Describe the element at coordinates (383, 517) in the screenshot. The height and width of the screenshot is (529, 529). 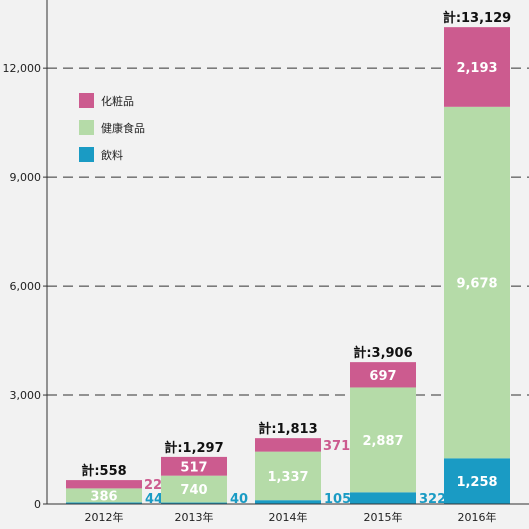
I see `x-tick-label: 2015年` at that location.